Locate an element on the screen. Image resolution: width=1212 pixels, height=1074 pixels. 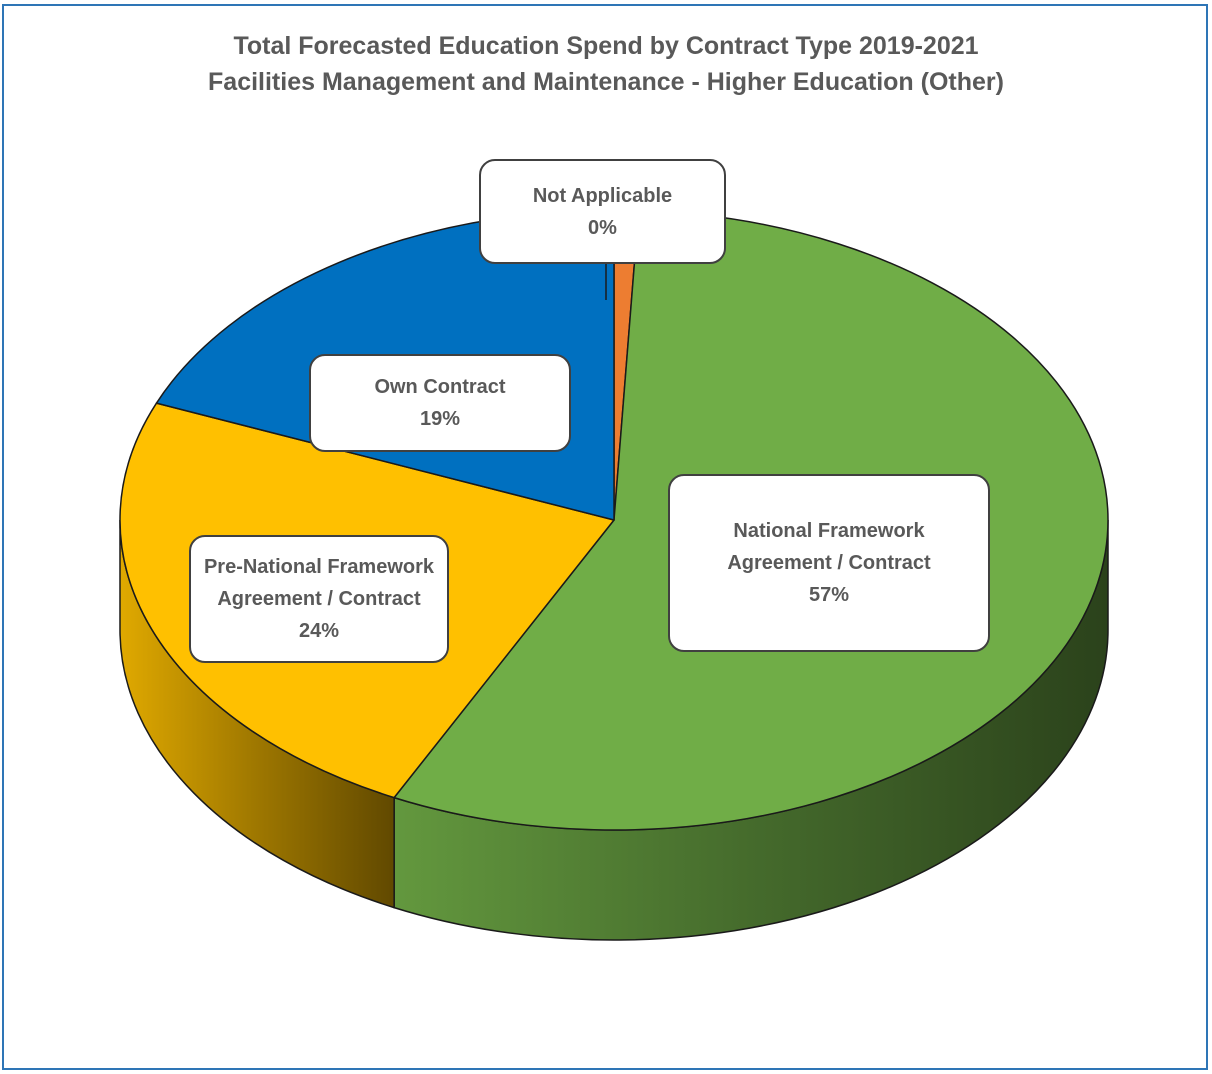
data-label-percent: 0% is located at coordinates (602, 227).